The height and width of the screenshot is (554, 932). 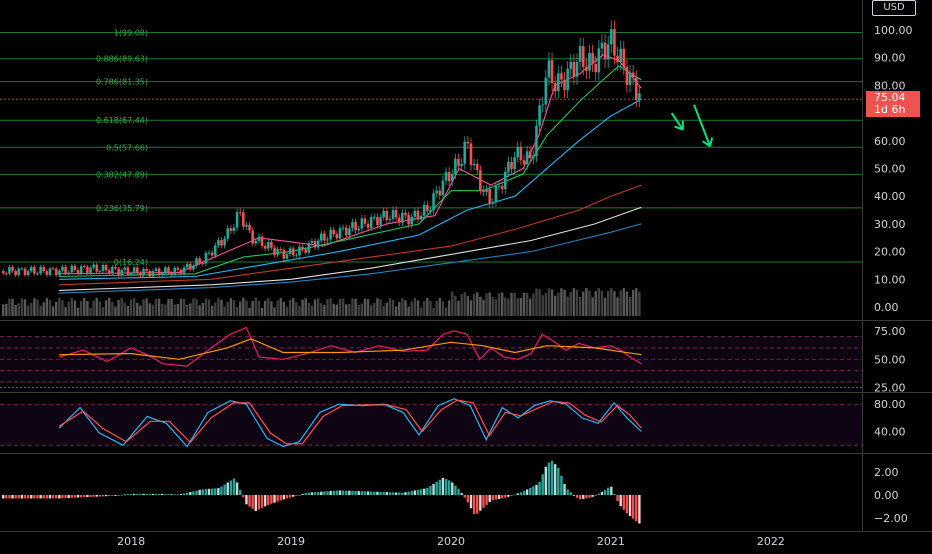 What do you see at coordinates (890, 252) in the screenshot?
I see `price-tick-label-8: 20.00` at bounding box center [890, 252].